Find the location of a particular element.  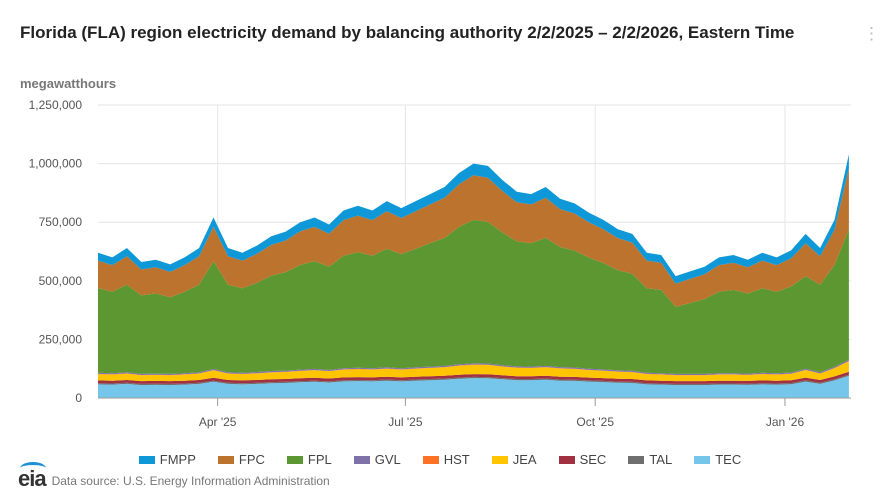

area-series-hst is located at coordinates (473, 368).